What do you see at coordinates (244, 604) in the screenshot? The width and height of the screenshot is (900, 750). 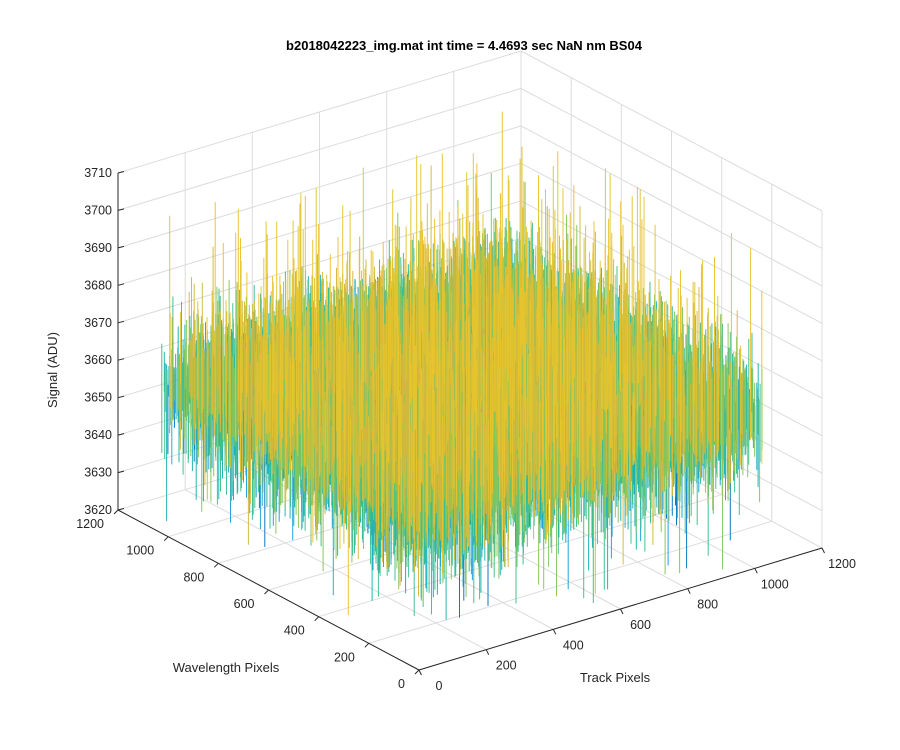 I see `y-tick-label: 600` at bounding box center [244, 604].